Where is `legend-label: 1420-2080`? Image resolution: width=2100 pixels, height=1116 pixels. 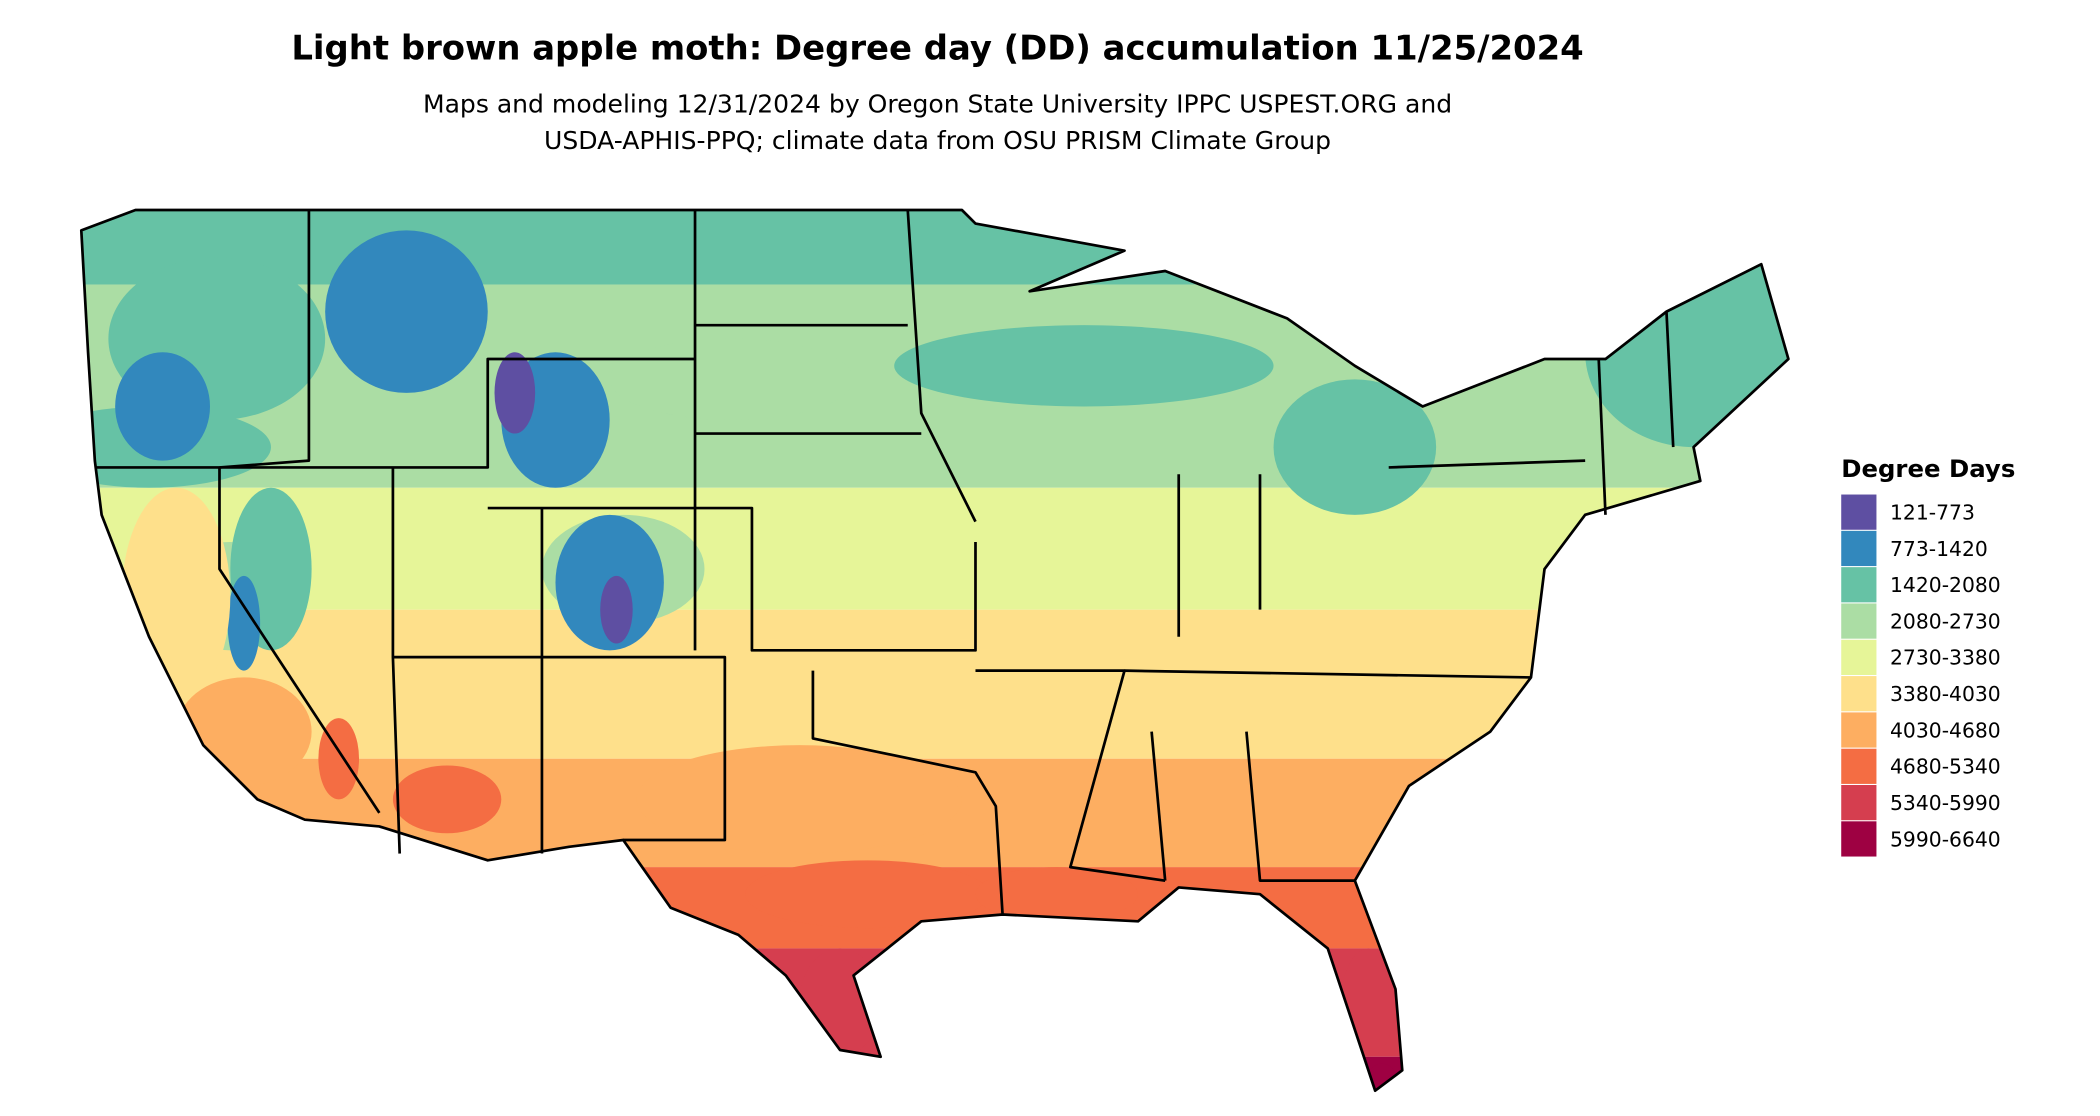
legend-label: 1420-2080 is located at coordinates (1945, 585).